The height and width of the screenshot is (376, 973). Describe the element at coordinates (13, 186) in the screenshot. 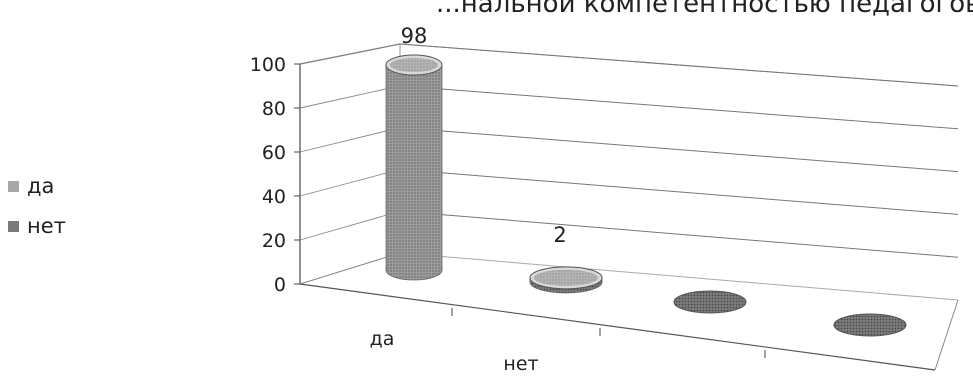

I see `legend-swatch-da` at that location.